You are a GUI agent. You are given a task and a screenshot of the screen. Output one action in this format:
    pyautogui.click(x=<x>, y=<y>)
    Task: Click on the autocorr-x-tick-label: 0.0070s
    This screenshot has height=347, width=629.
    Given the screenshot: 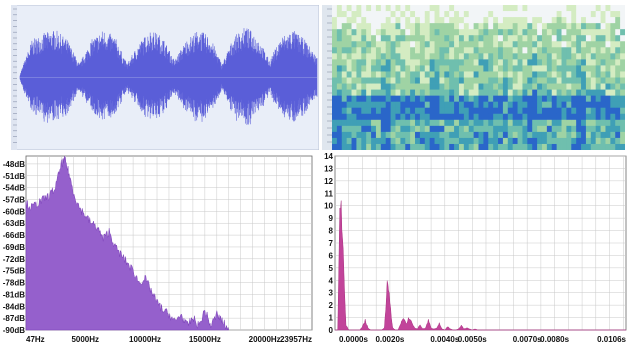 What is the action you would take?
    pyautogui.click(x=527, y=339)
    